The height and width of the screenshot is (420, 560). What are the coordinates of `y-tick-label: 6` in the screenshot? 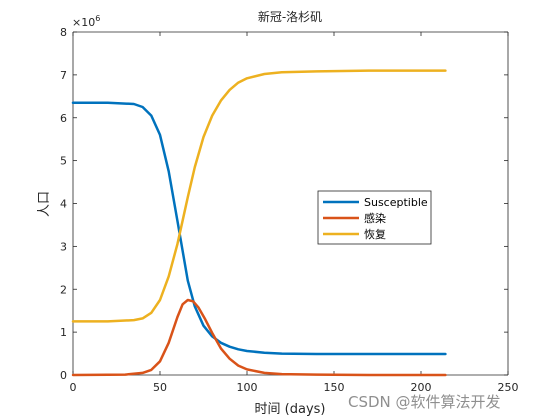 It's located at (63, 118).